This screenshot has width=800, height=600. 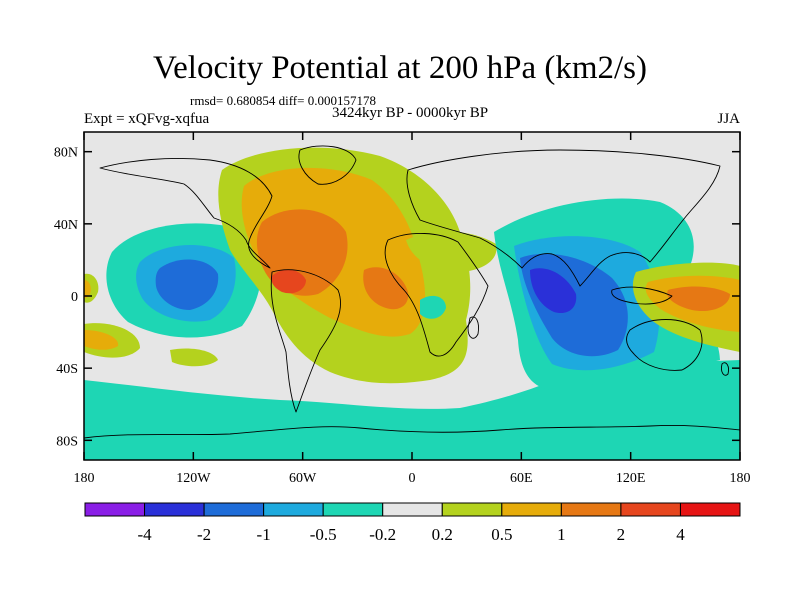 I want to click on coast-madagascar, so click(x=473, y=327).